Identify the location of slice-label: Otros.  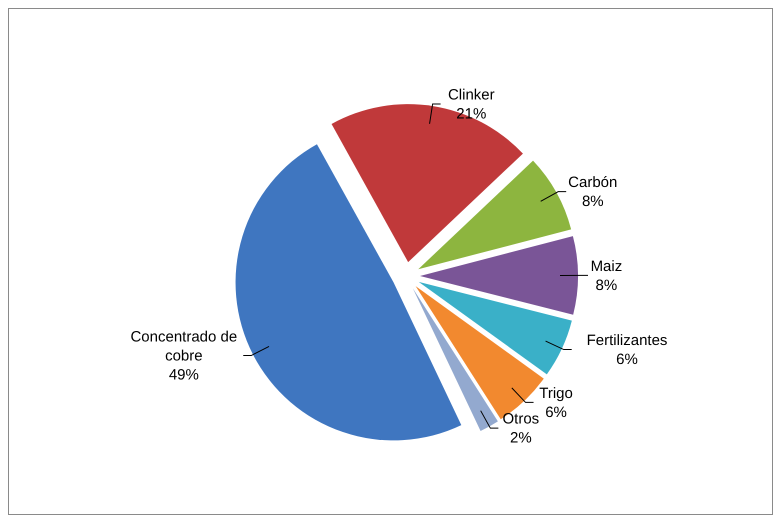
(521, 419).